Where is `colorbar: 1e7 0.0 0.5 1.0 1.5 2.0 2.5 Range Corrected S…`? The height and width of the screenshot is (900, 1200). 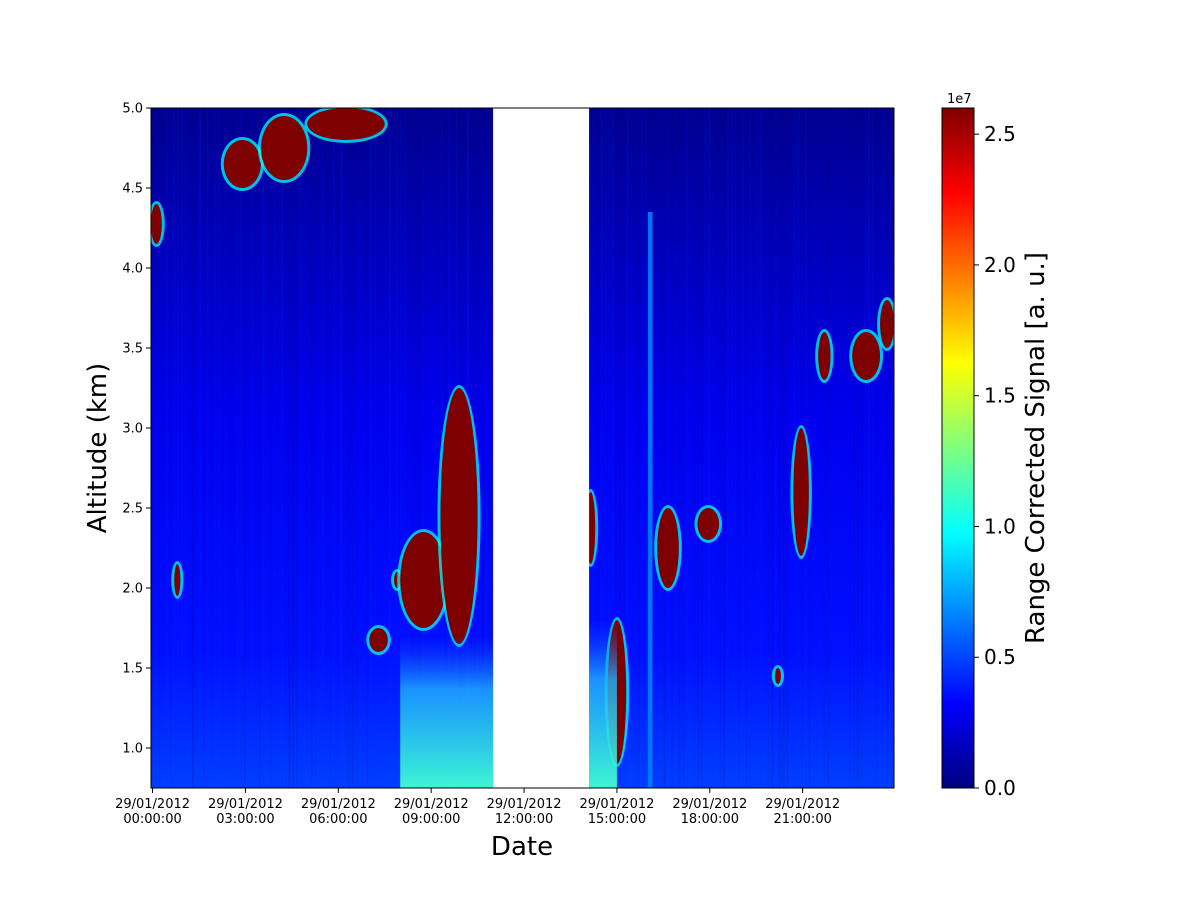 colorbar: 1e7 0.0 0.5 1.0 1.5 2.0 2.5 Range Corrected S… is located at coordinates (996, 446).